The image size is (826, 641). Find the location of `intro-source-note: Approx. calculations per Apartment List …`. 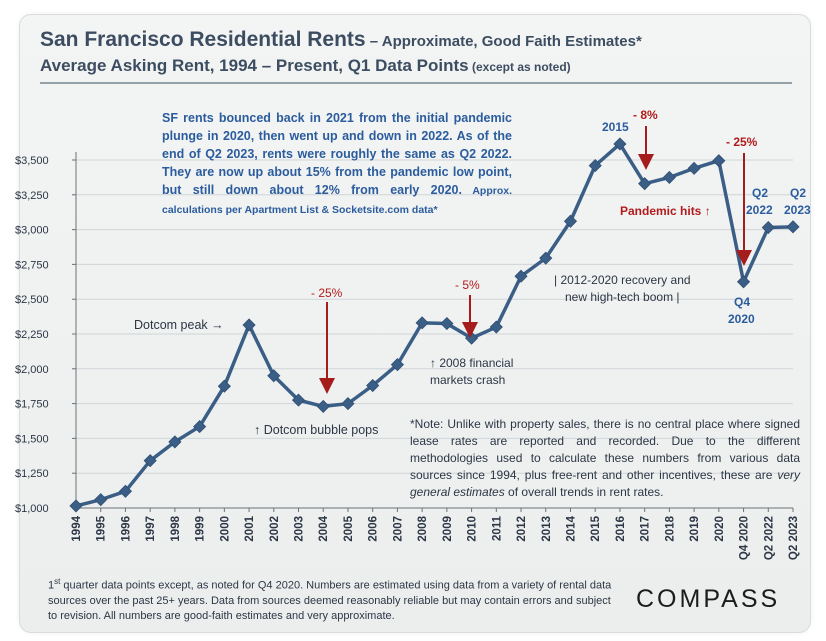

intro-source-note: Approx. calculations per Apartment List … is located at coordinates (337, 200).